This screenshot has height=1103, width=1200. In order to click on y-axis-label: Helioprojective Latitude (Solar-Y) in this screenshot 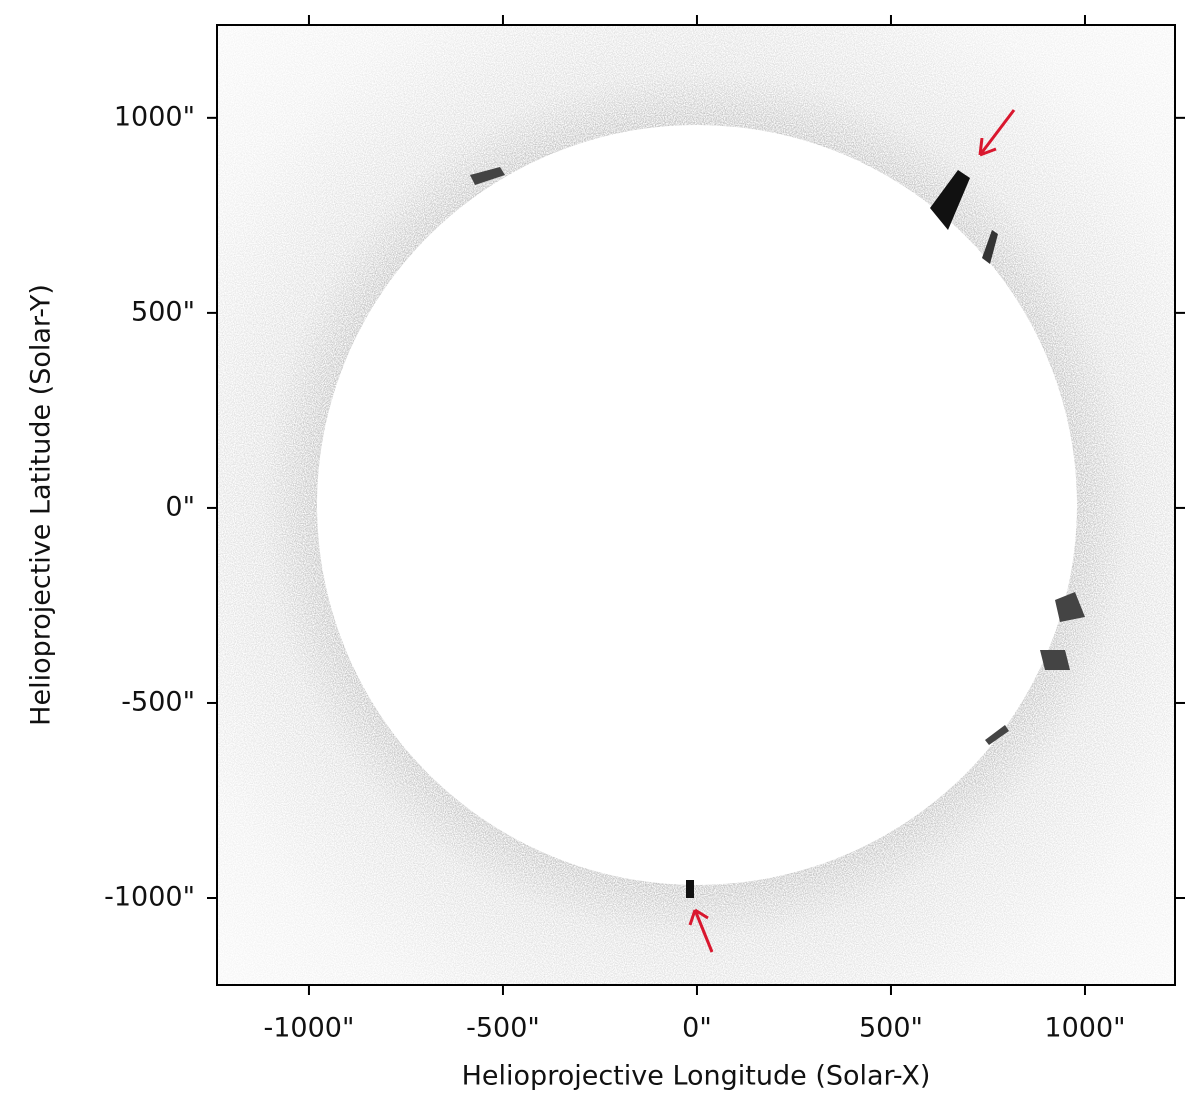, I will do `click(41, 505)`.